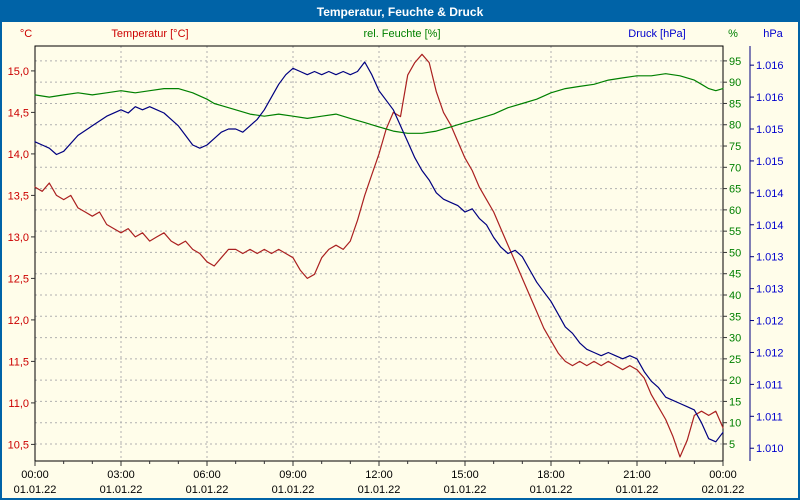 The image size is (800, 500). I want to click on svg-text: 90, so click(735, 83).